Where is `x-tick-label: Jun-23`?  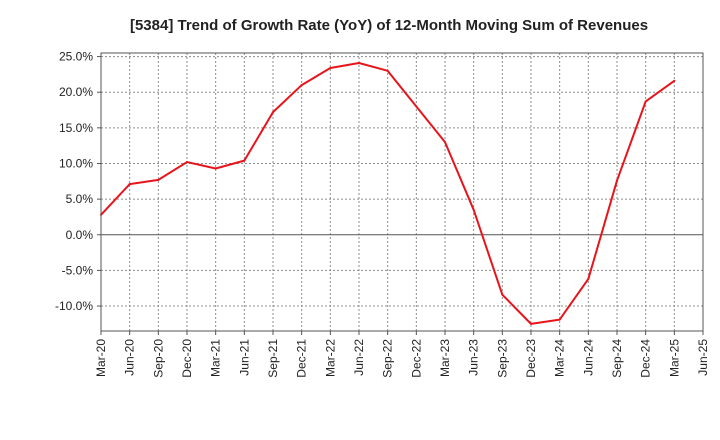 x-tick-label: Jun-23 is located at coordinates (474, 357).